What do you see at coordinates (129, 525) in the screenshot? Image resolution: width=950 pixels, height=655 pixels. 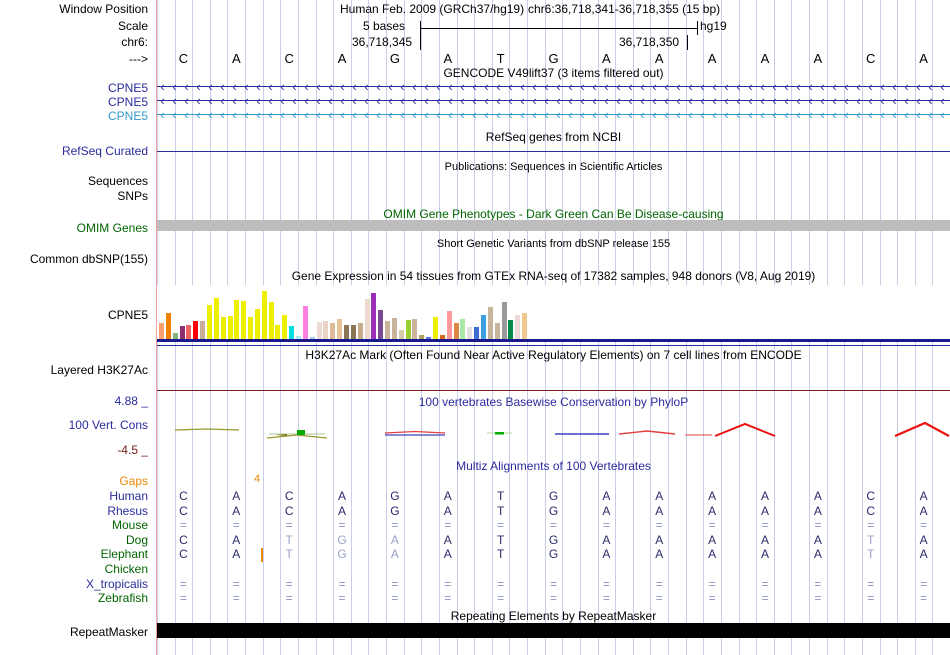 I see `species-label-mouse: Mouse` at bounding box center [129, 525].